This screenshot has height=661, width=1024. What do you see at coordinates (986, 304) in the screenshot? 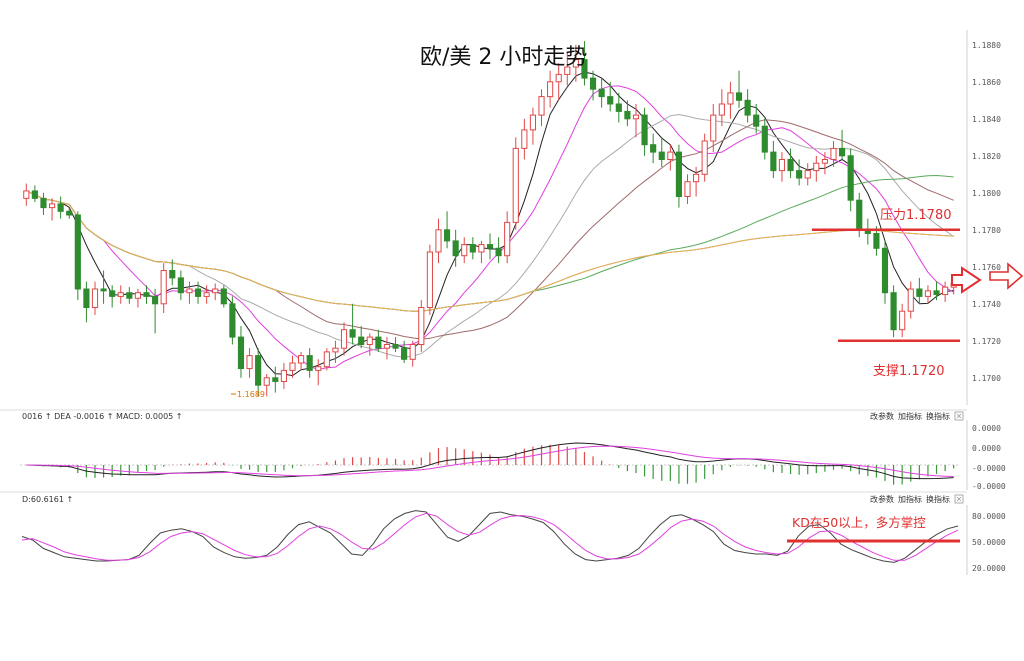
I see `price-tick-label: 1.1740` at bounding box center [986, 304].